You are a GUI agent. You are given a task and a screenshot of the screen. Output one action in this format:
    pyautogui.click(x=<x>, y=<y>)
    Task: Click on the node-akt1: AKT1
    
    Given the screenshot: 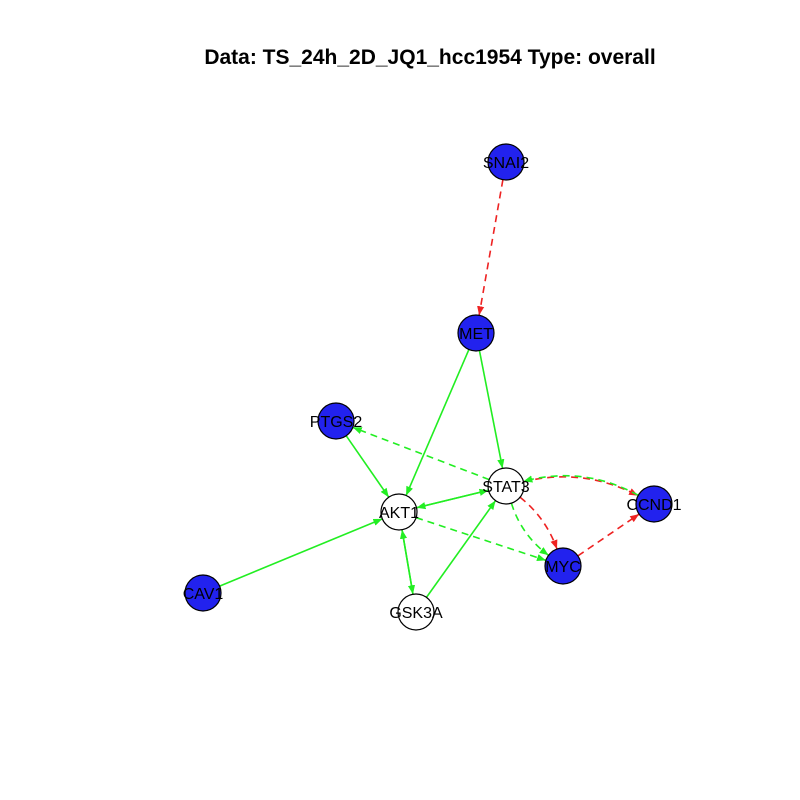 What is the action you would take?
    pyautogui.click(x=399, y=512)
    